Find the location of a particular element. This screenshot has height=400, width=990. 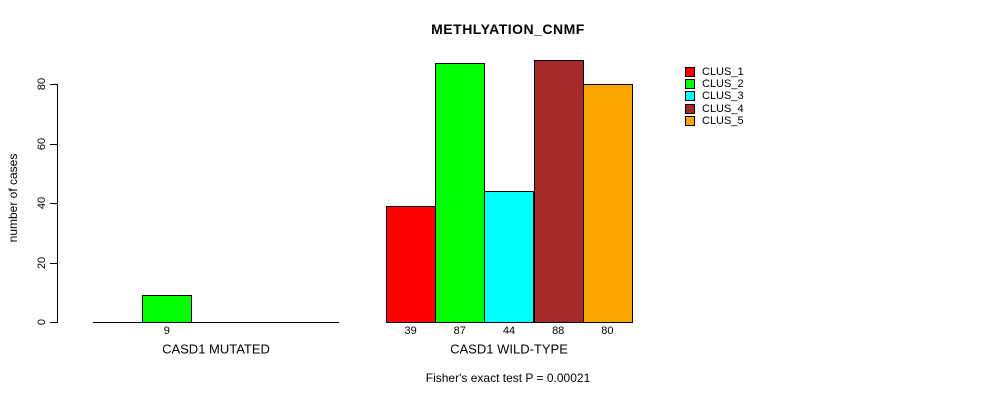

y-tick-label: 60 is located at coordinates (42, 143).